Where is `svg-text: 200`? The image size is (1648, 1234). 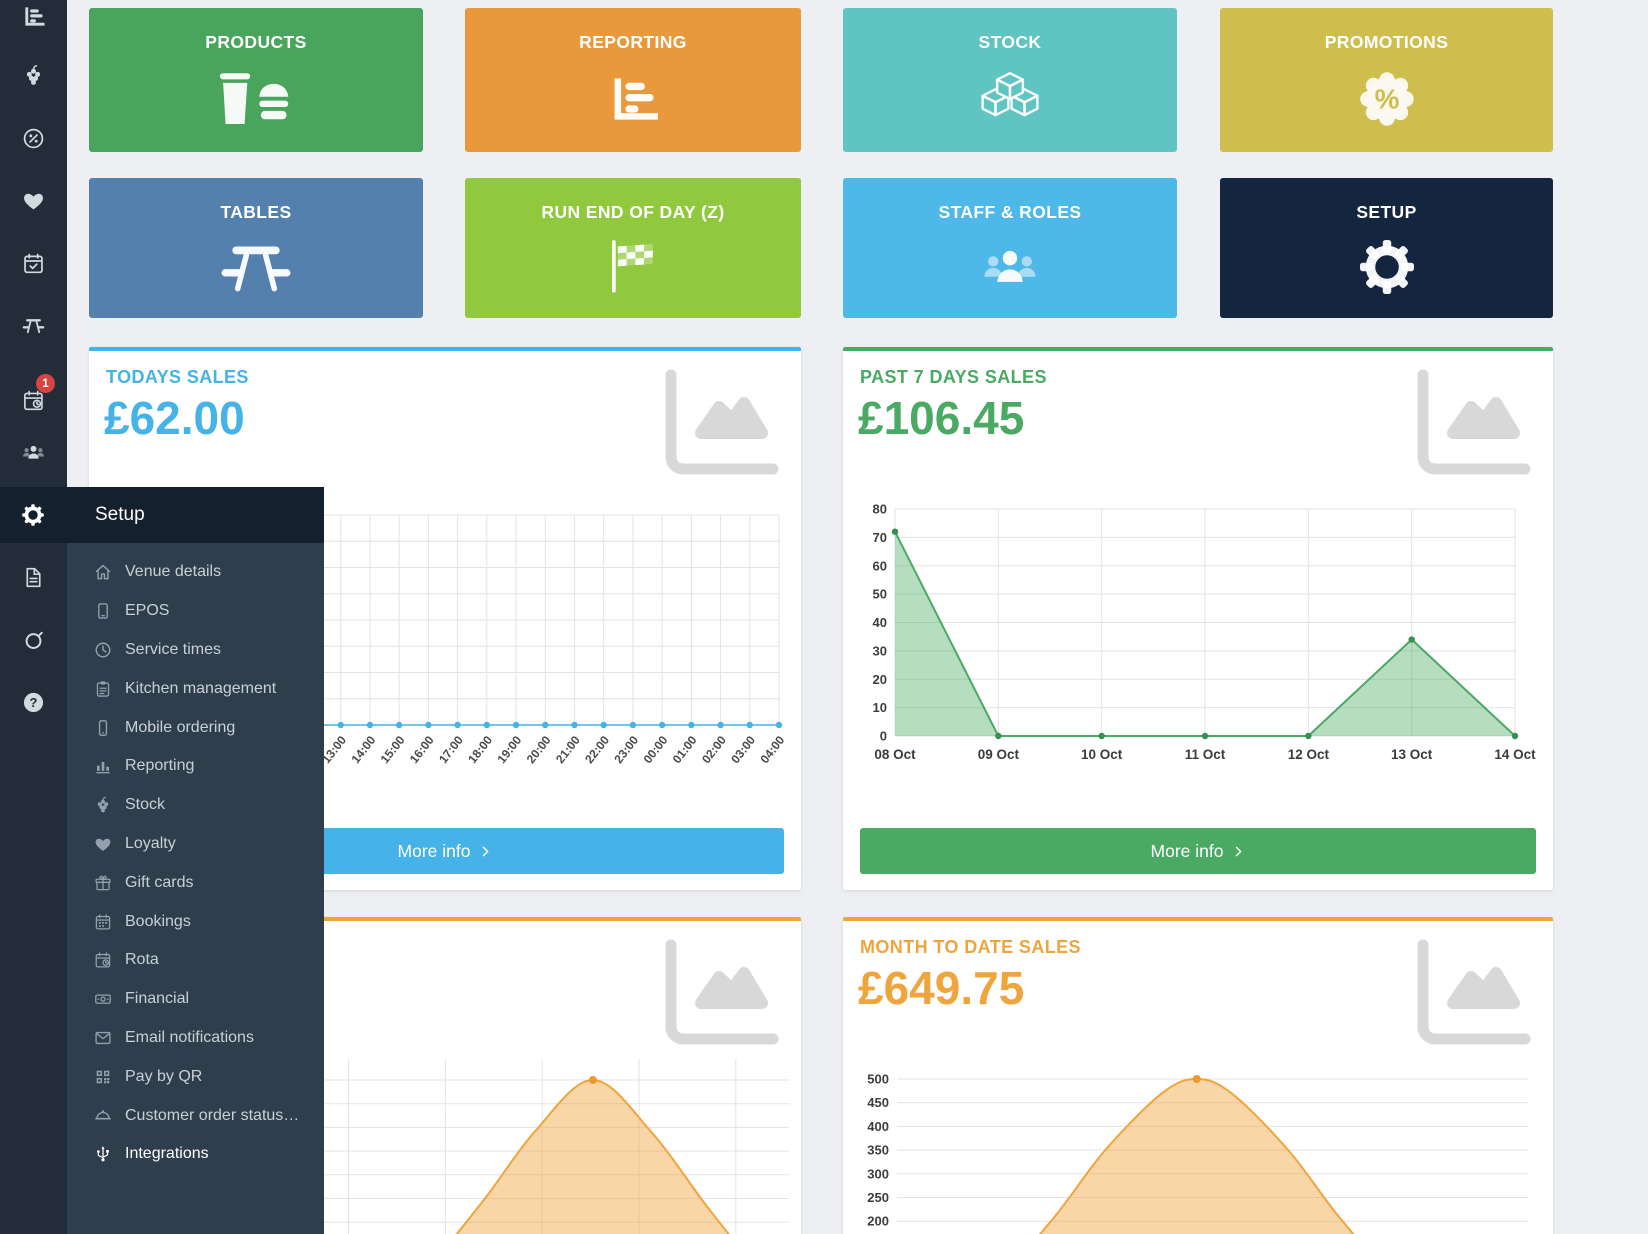
svg-text: 200 is located at coordinates (878, 1221).